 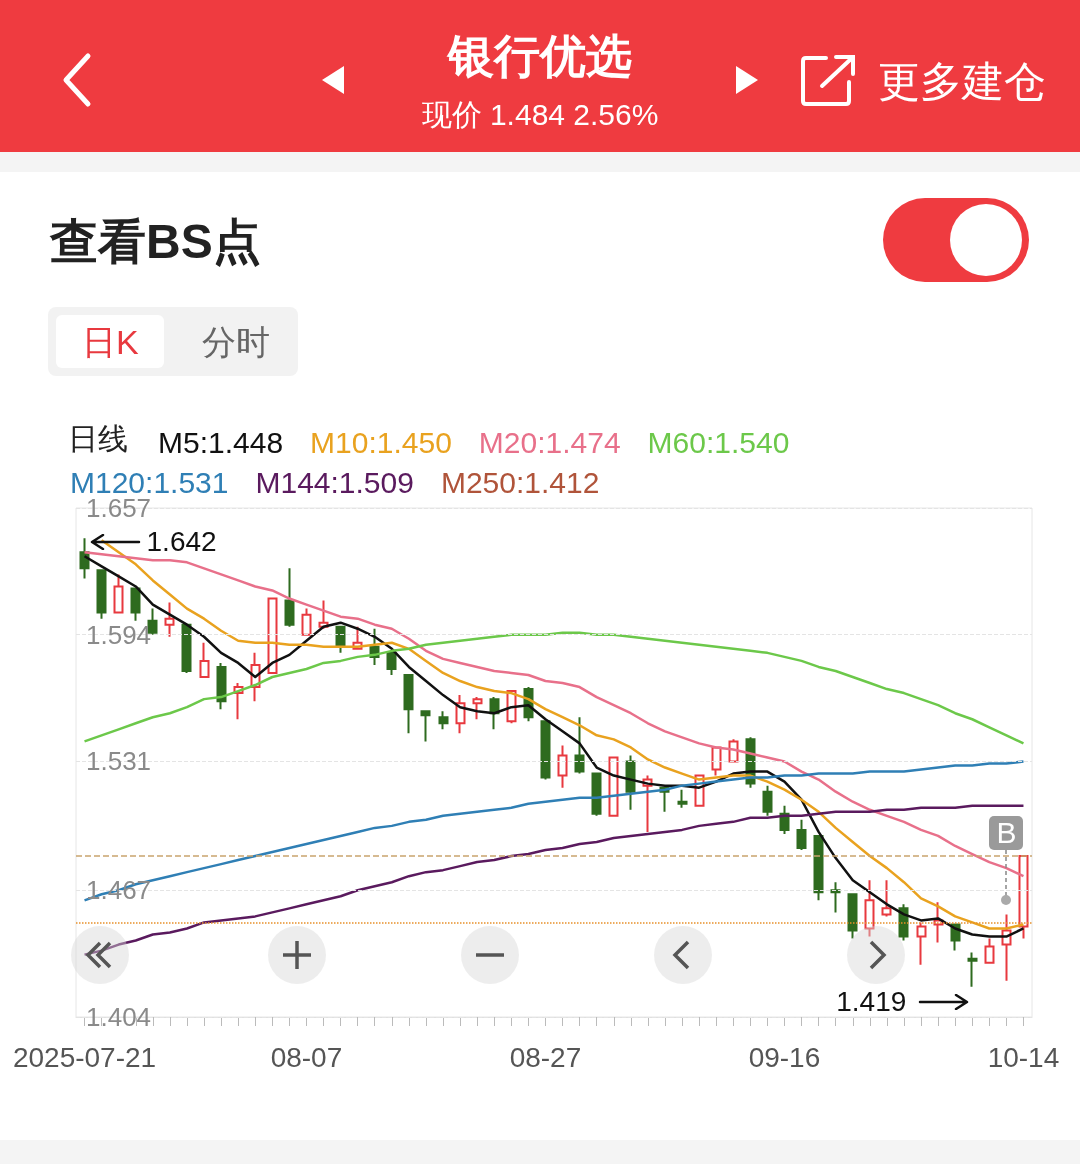 What do you see at coordinates (119, 1017) in the screenshot?
I see `y-tick-label: 1.404` at bounding box center [119, 1017].